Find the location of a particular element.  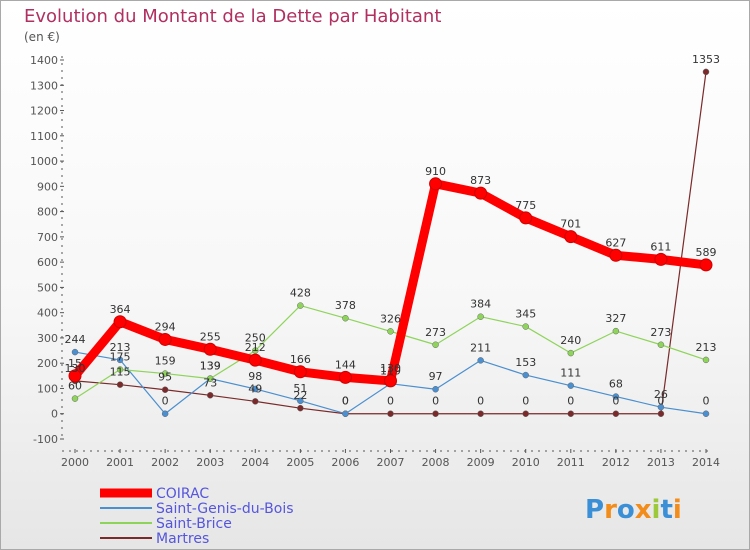

logo-letter: x is located at coordinates (643, 510).